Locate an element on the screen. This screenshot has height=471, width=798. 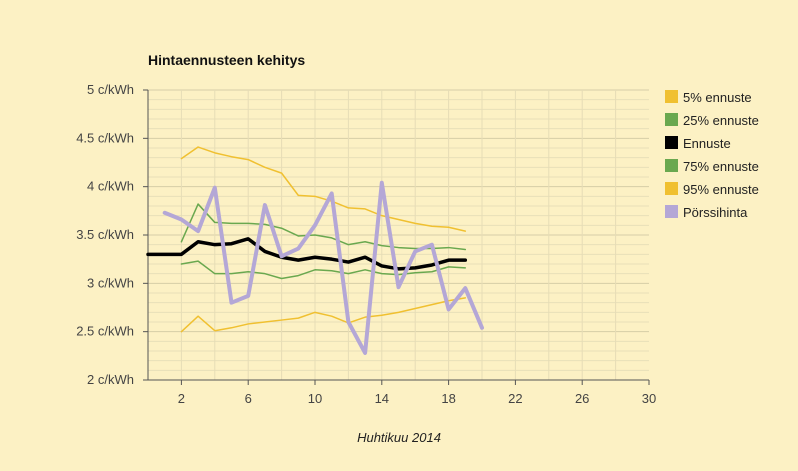
y-tick-label: 2.5 c/kWh is located at coordinates (105, 331).